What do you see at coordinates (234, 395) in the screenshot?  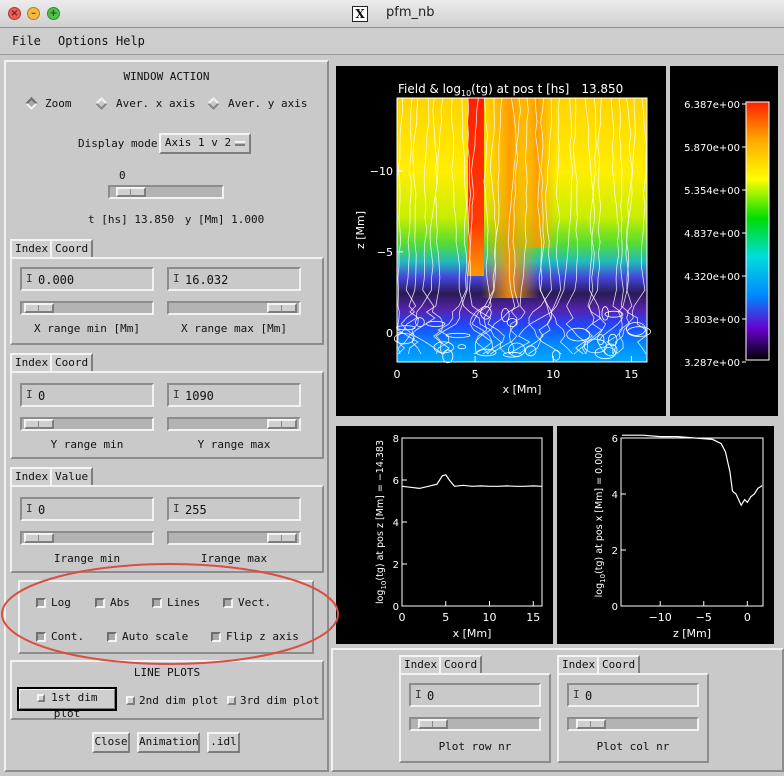 I see `y-range-max-input: I 1090` at bounding box center [234, 395].